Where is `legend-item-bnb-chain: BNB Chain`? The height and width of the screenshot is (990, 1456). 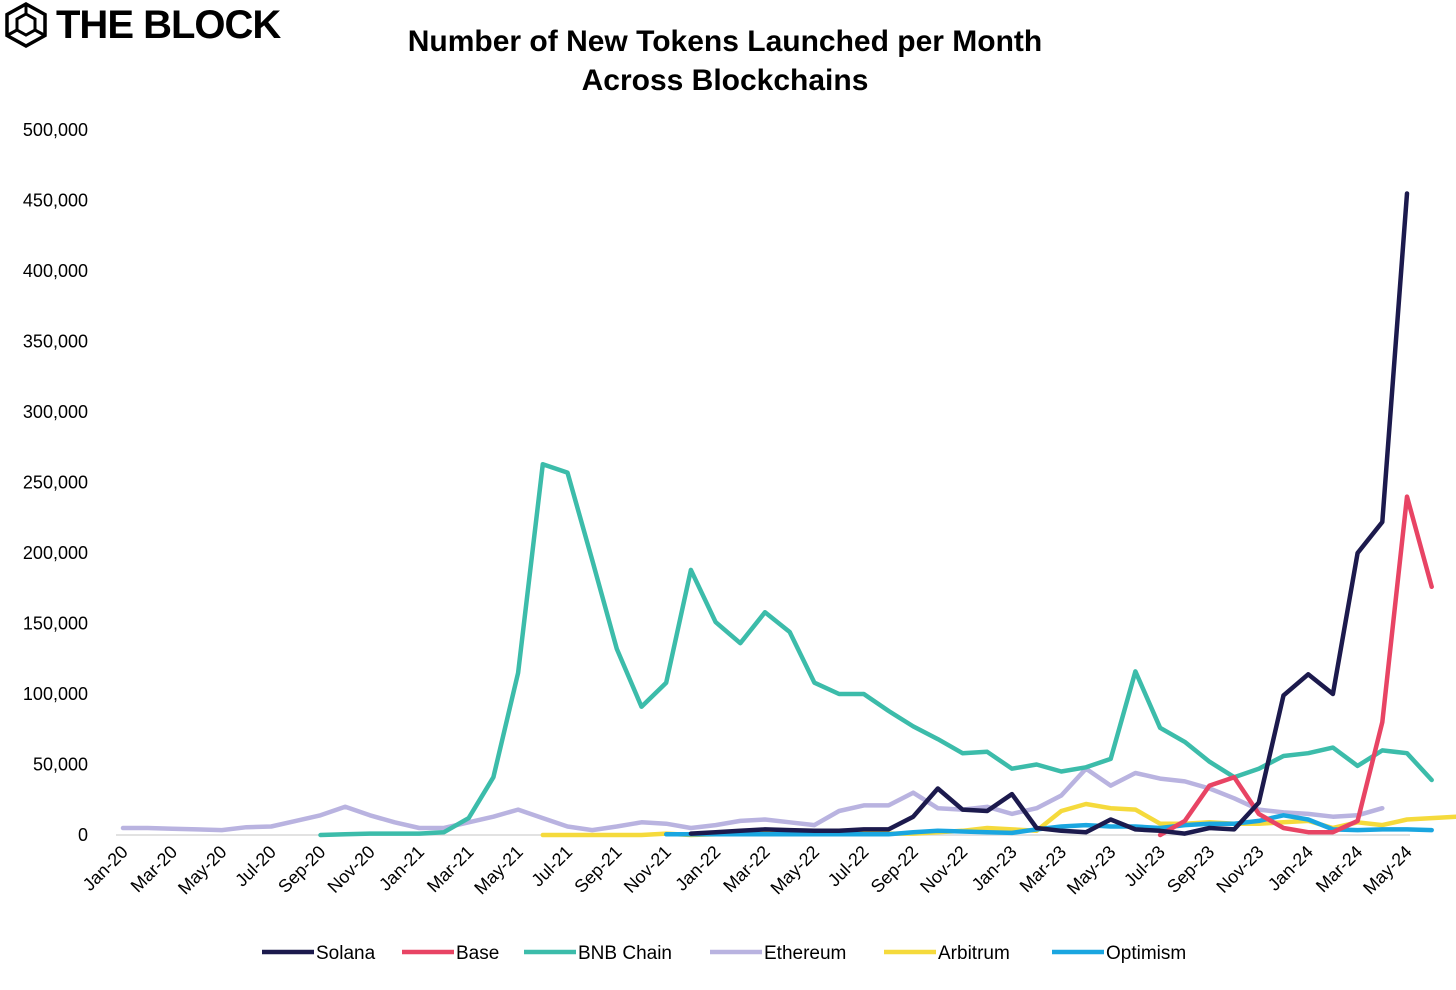
legend-item-bnb-chain: BNB Chain is located at coordinates (598, 953).